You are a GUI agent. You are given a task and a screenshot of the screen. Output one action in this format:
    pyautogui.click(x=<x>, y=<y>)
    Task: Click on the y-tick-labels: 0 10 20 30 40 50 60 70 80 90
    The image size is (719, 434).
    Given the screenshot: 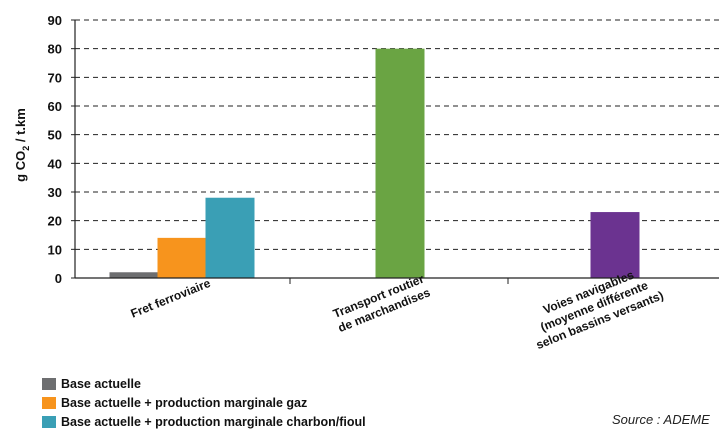 What is the action you would take?
    pyautogui.click(x=55, y=149)
    